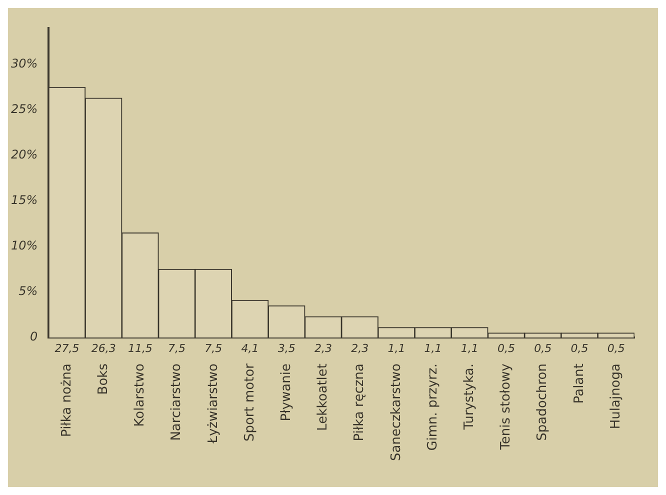 This screenshot has height=495, width=666. Describe the element at coordinates (287, 348) in the screenshot. I see `data-label: 3,5` at that location.